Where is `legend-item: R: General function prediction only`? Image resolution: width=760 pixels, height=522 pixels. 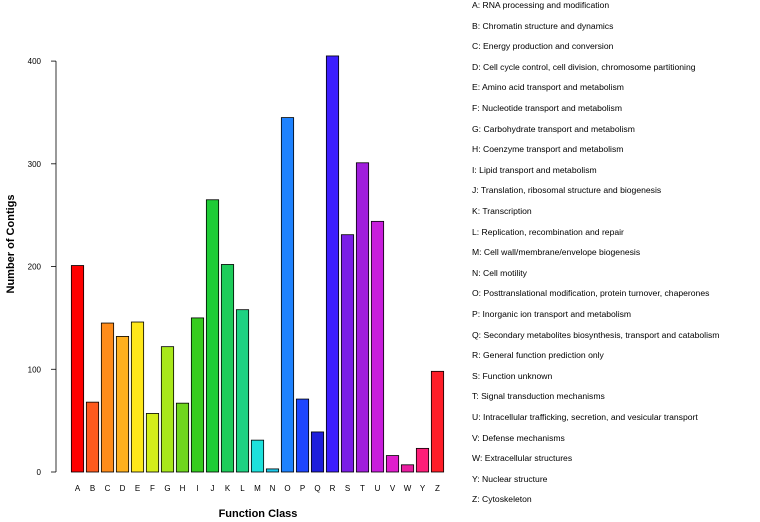
legend-item: R: General function prediction only is located at coordinates (538, 355).